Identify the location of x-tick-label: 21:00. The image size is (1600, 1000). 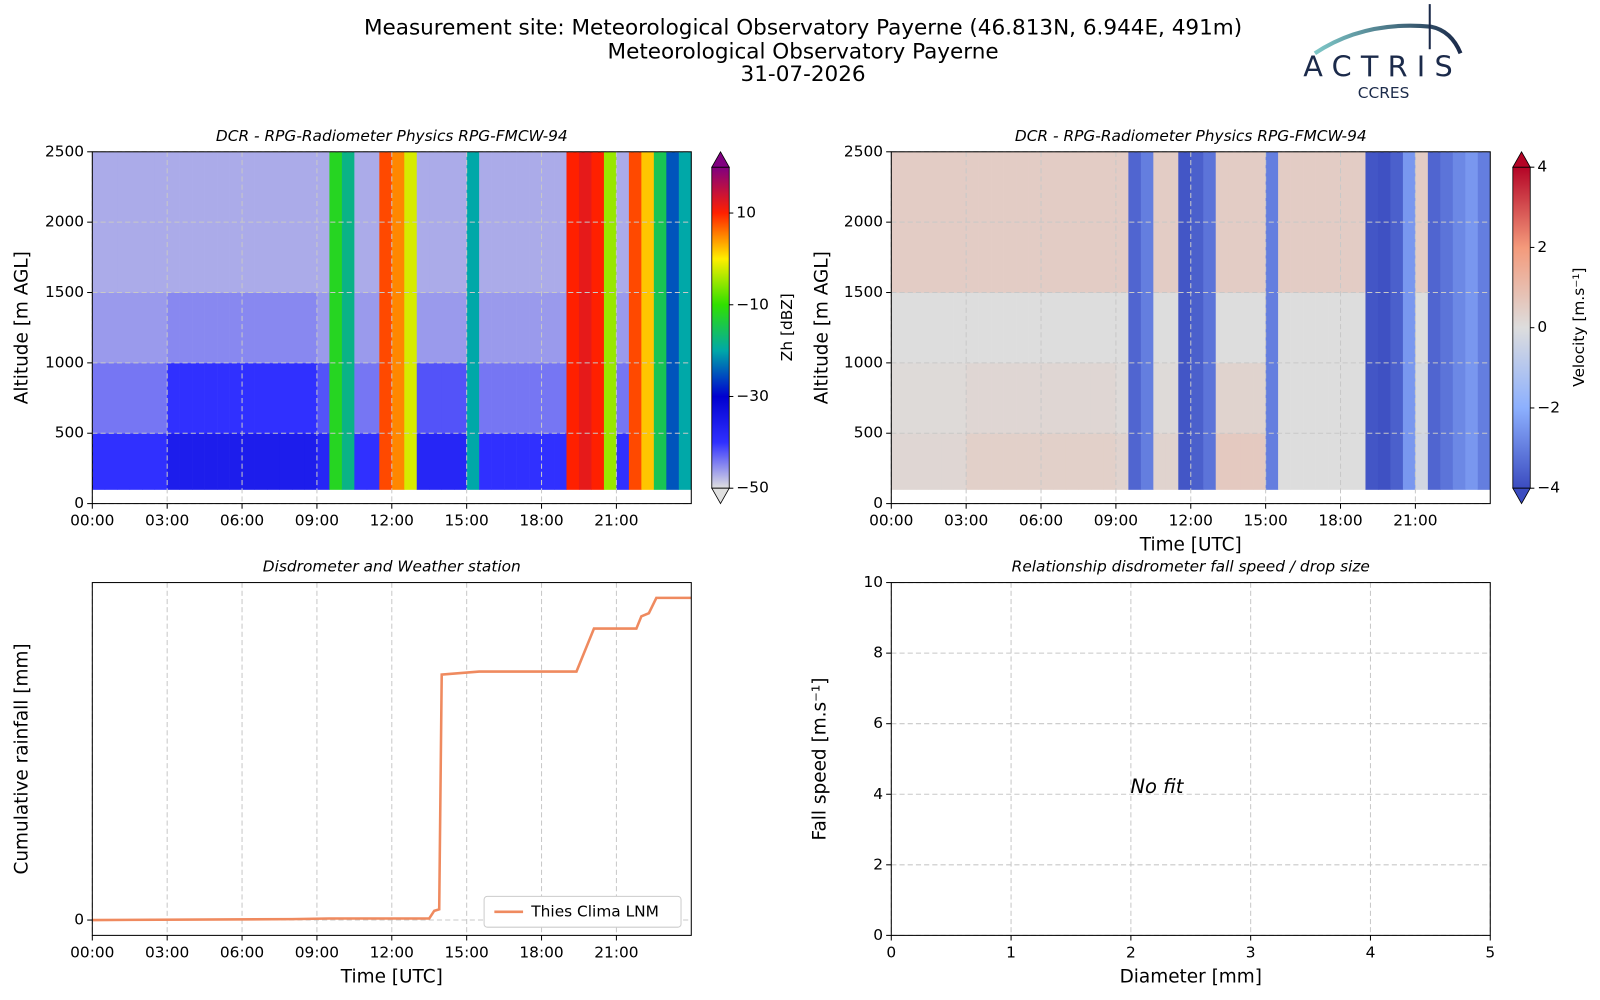
(616, 521).